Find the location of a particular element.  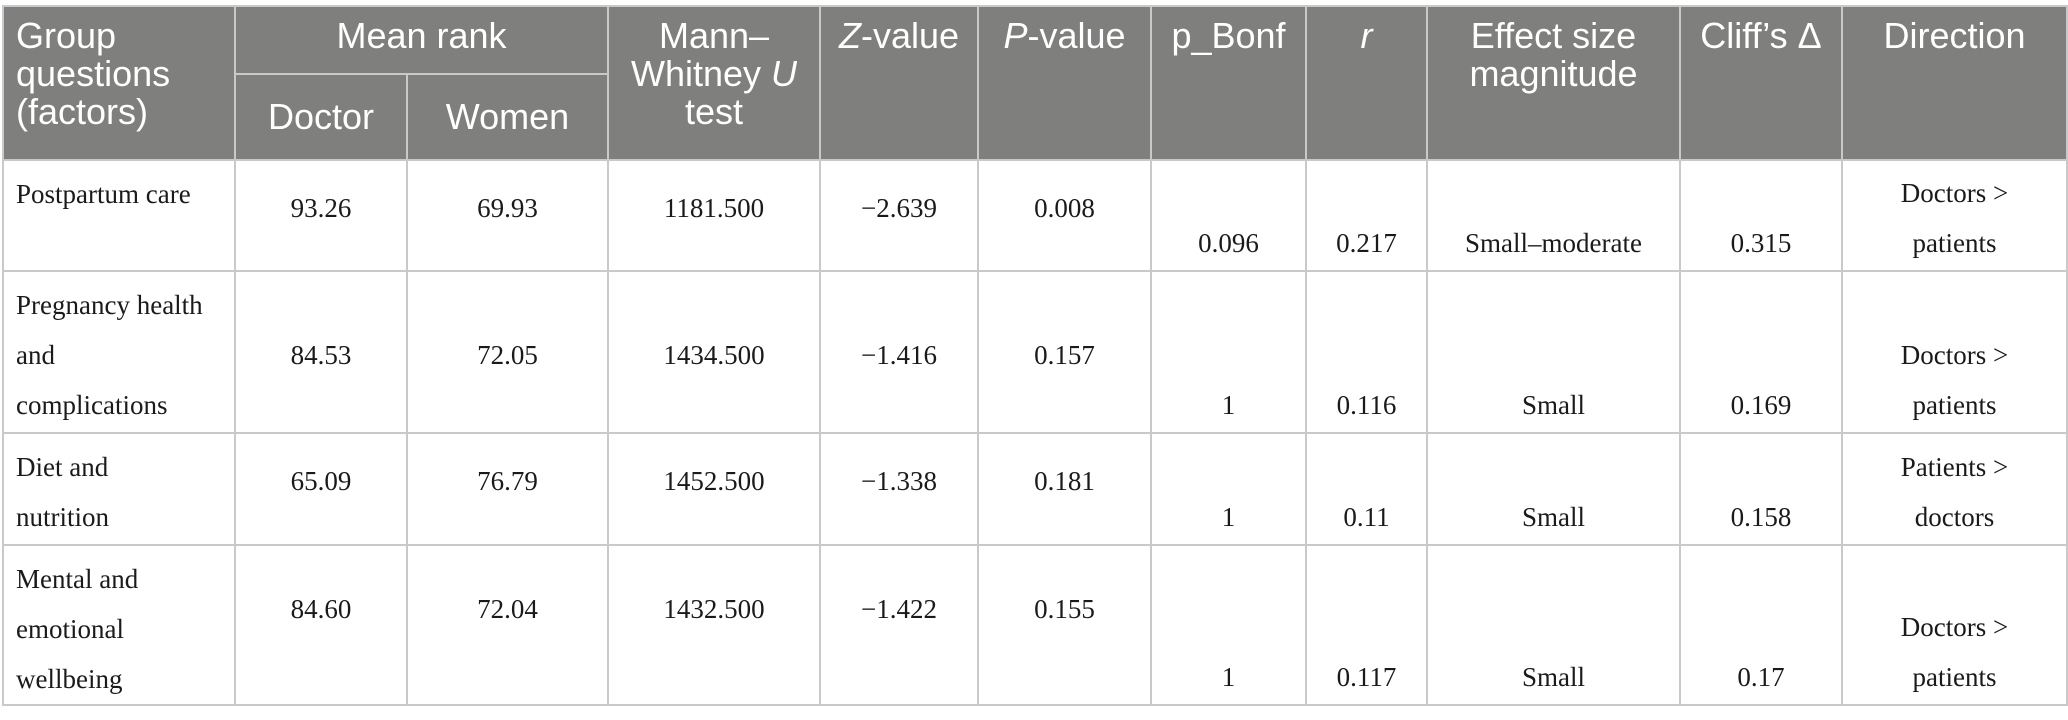

row-label: Mental and emotional wellbeing is located at coordinates (119, 625).